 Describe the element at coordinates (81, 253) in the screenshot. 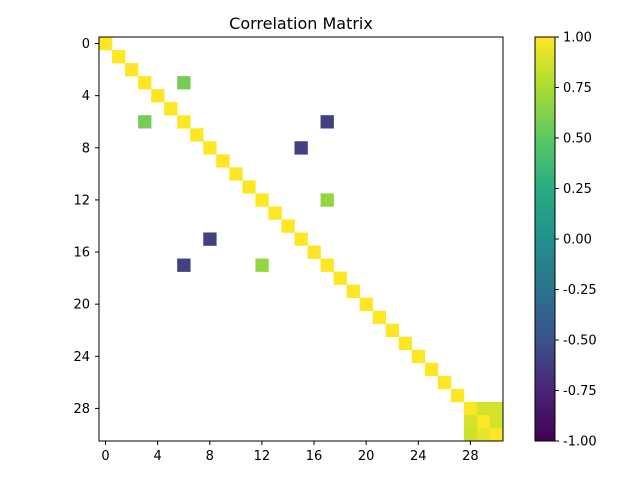

I see `y-tick-label: 16` at that location.